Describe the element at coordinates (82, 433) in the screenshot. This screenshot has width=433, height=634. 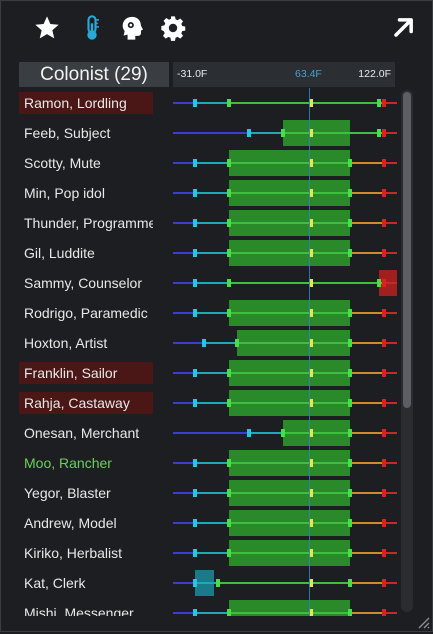
I see `colonist-name: Onesan, Merchant` at that location.